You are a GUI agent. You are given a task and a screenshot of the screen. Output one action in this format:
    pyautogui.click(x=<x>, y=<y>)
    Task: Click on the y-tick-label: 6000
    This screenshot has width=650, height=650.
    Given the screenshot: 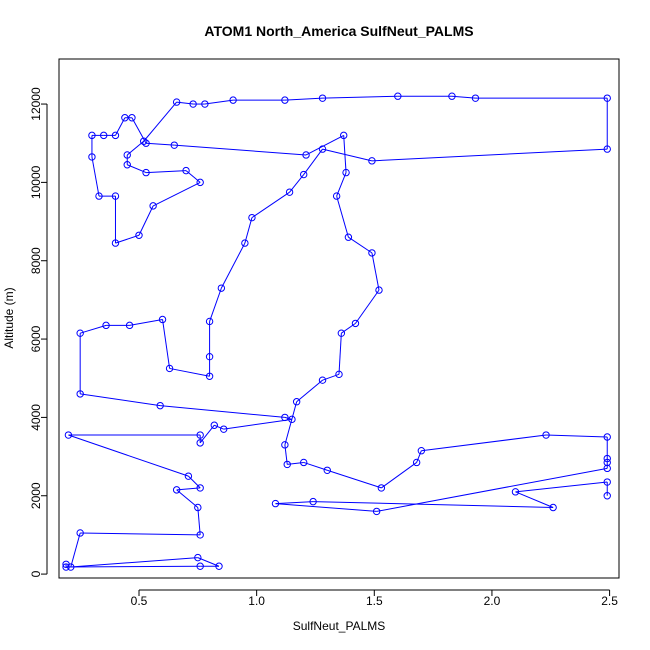 What is the action you would take?
    pyautogui.click(x=36, y=338)
    